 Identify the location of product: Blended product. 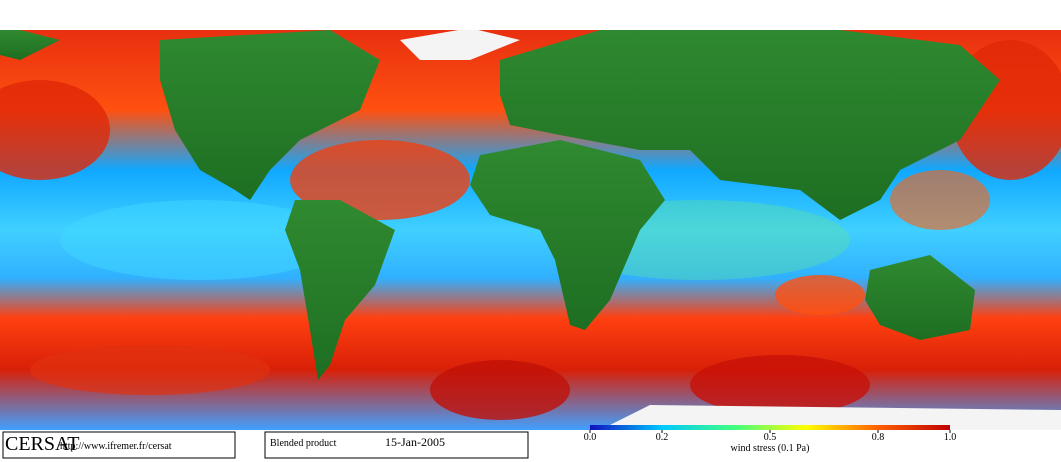
(303, 443).